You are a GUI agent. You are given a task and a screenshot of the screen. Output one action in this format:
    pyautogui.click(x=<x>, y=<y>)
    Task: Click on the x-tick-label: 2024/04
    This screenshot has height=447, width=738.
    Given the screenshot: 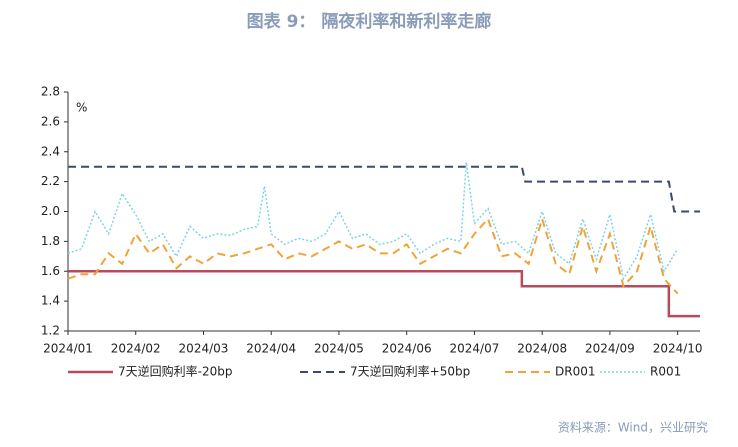 What is the action you would take?
    pyautogui.click(x=271, y=349)
    